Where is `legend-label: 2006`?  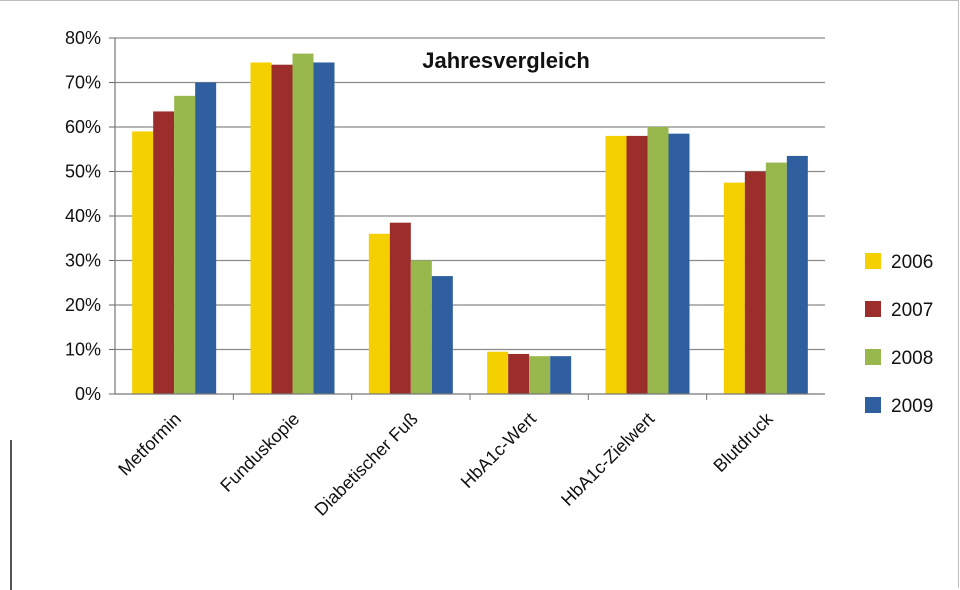
legend-label: 2006 is located at coordinates (912, 262).